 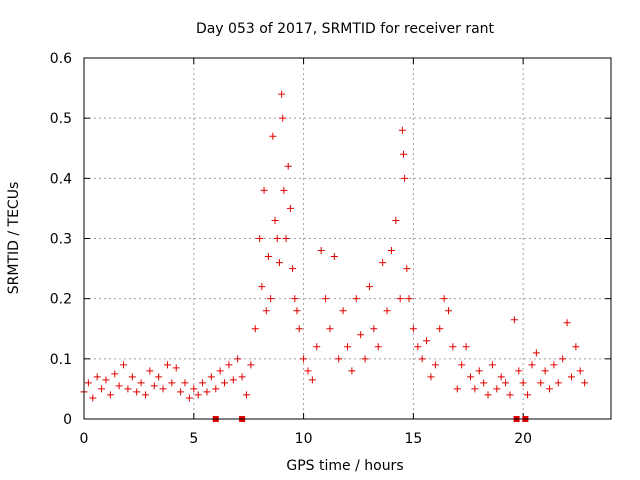 What do you see at coordinates (413, 439) in the screenshot?
I see `x-tick-label: 15` at bounding box center [413, 439].